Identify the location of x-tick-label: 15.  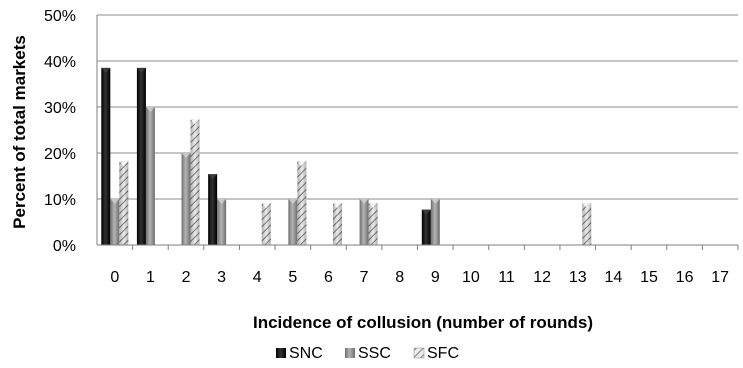
(649, 277).